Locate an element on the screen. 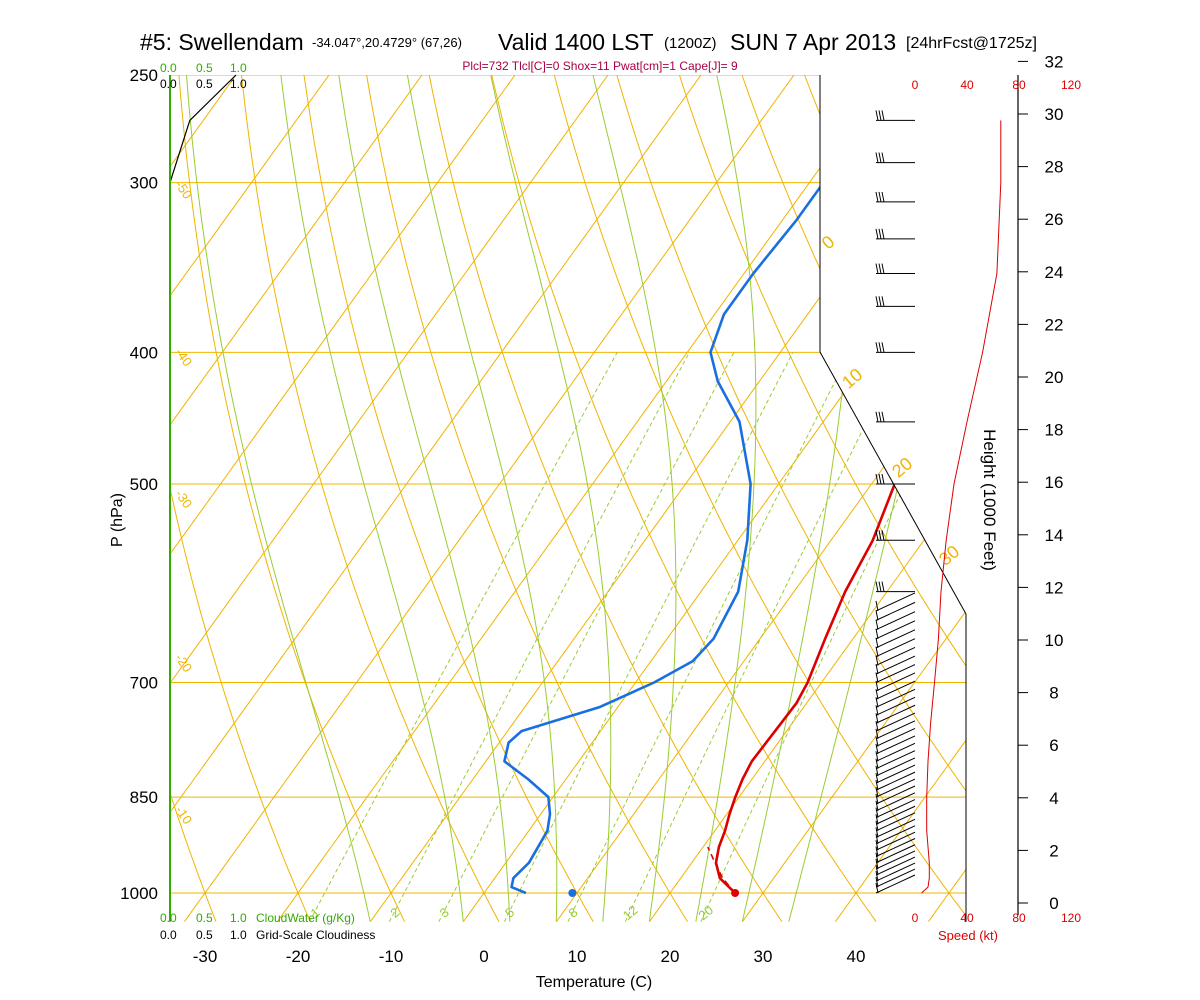 The image size is (1200, 1000). y-axis-title: P (hPa) is located at coordinates (117, 520).